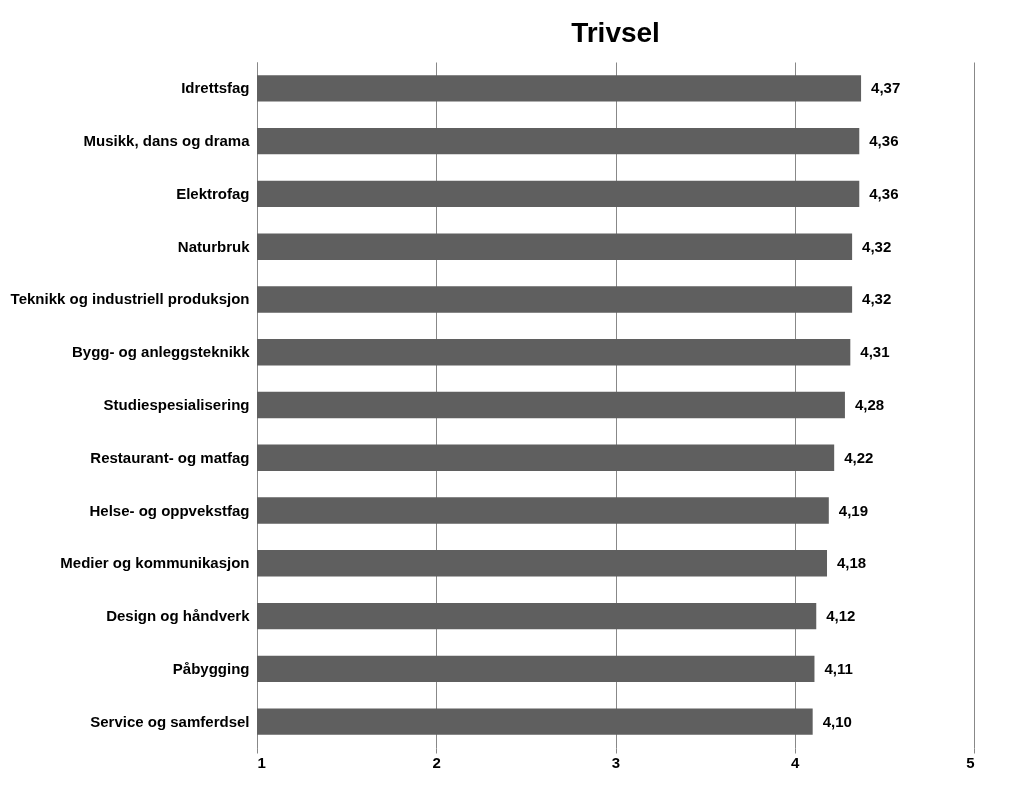 Image resolution: width=1014 pixels, height=791 pixels. Describe the element at coordinates (211, 668) in the screenshot. I see `y-tick-label: Påbygging` at that location.